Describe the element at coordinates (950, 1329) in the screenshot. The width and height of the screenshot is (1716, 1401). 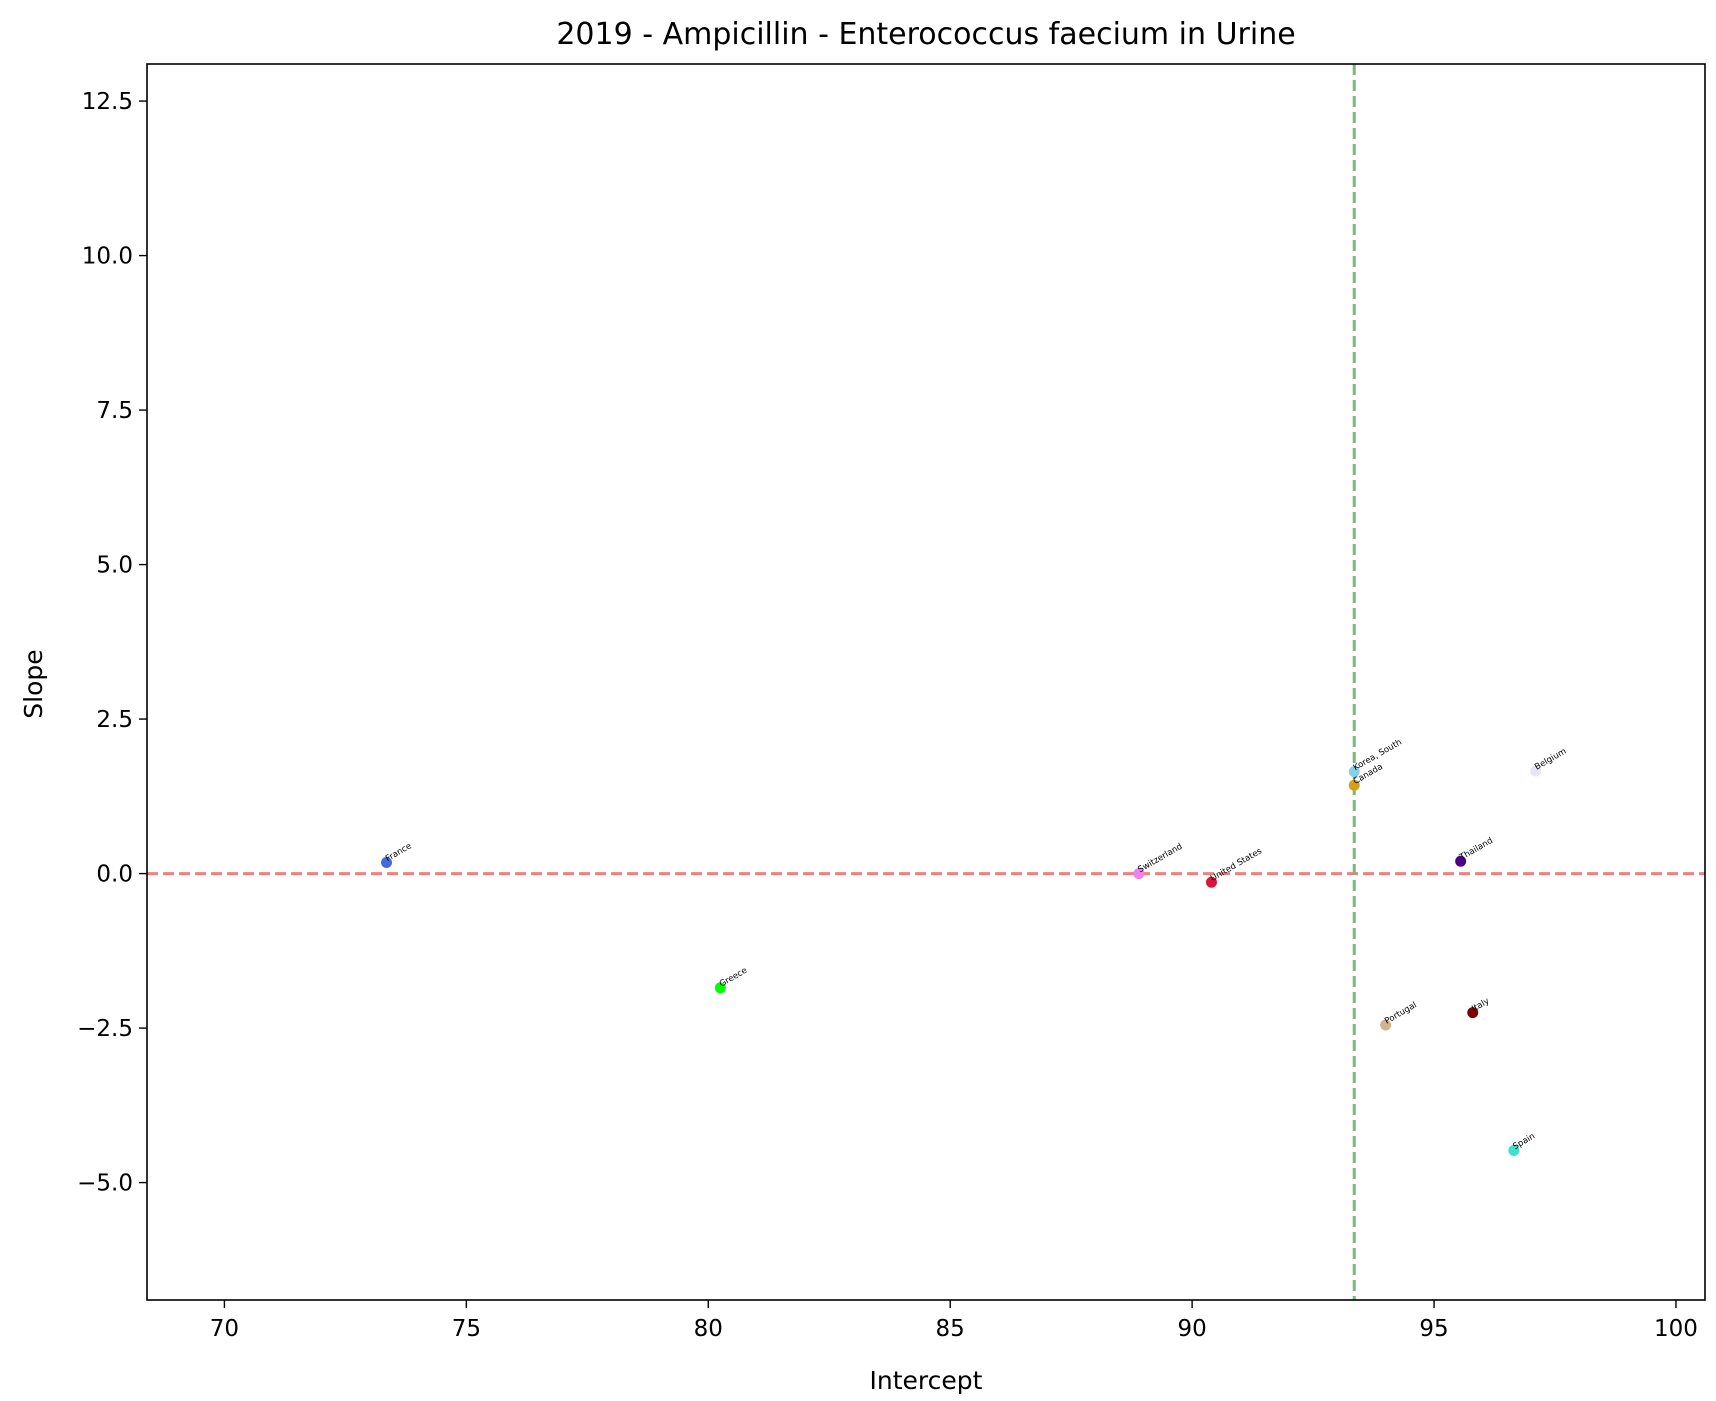
I see `x-tick-label: 85` at that location.